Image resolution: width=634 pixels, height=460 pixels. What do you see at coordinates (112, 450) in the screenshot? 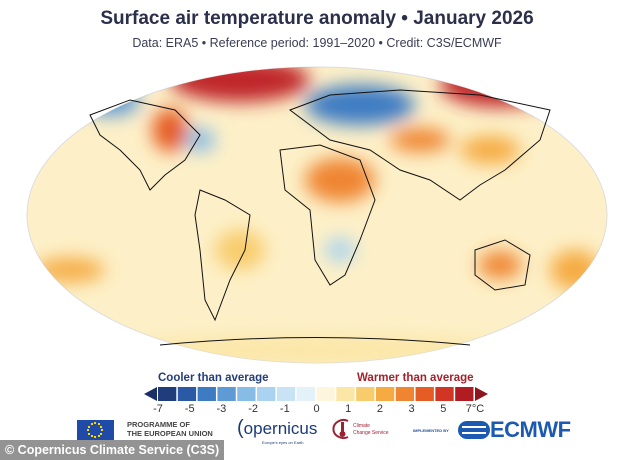
I see `image-credit: © Copernicus Climate Service (C3S)` at bounding box center [112, 450].